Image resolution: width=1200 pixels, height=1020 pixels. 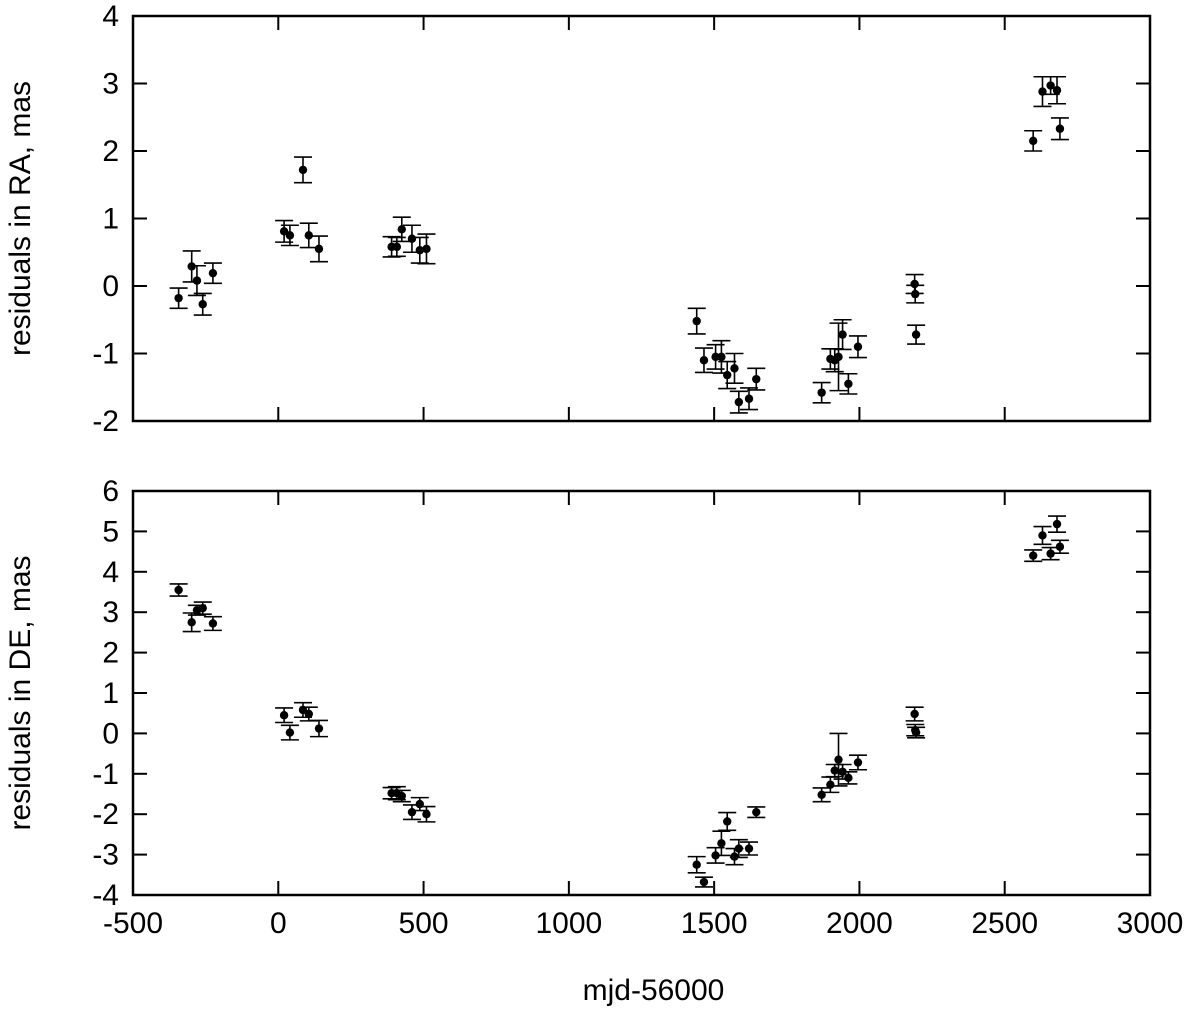 What do you see at coordinates (424, 923) in the screenshot?
I see `x-tick-label: 500` at bounding box center [424, 923].